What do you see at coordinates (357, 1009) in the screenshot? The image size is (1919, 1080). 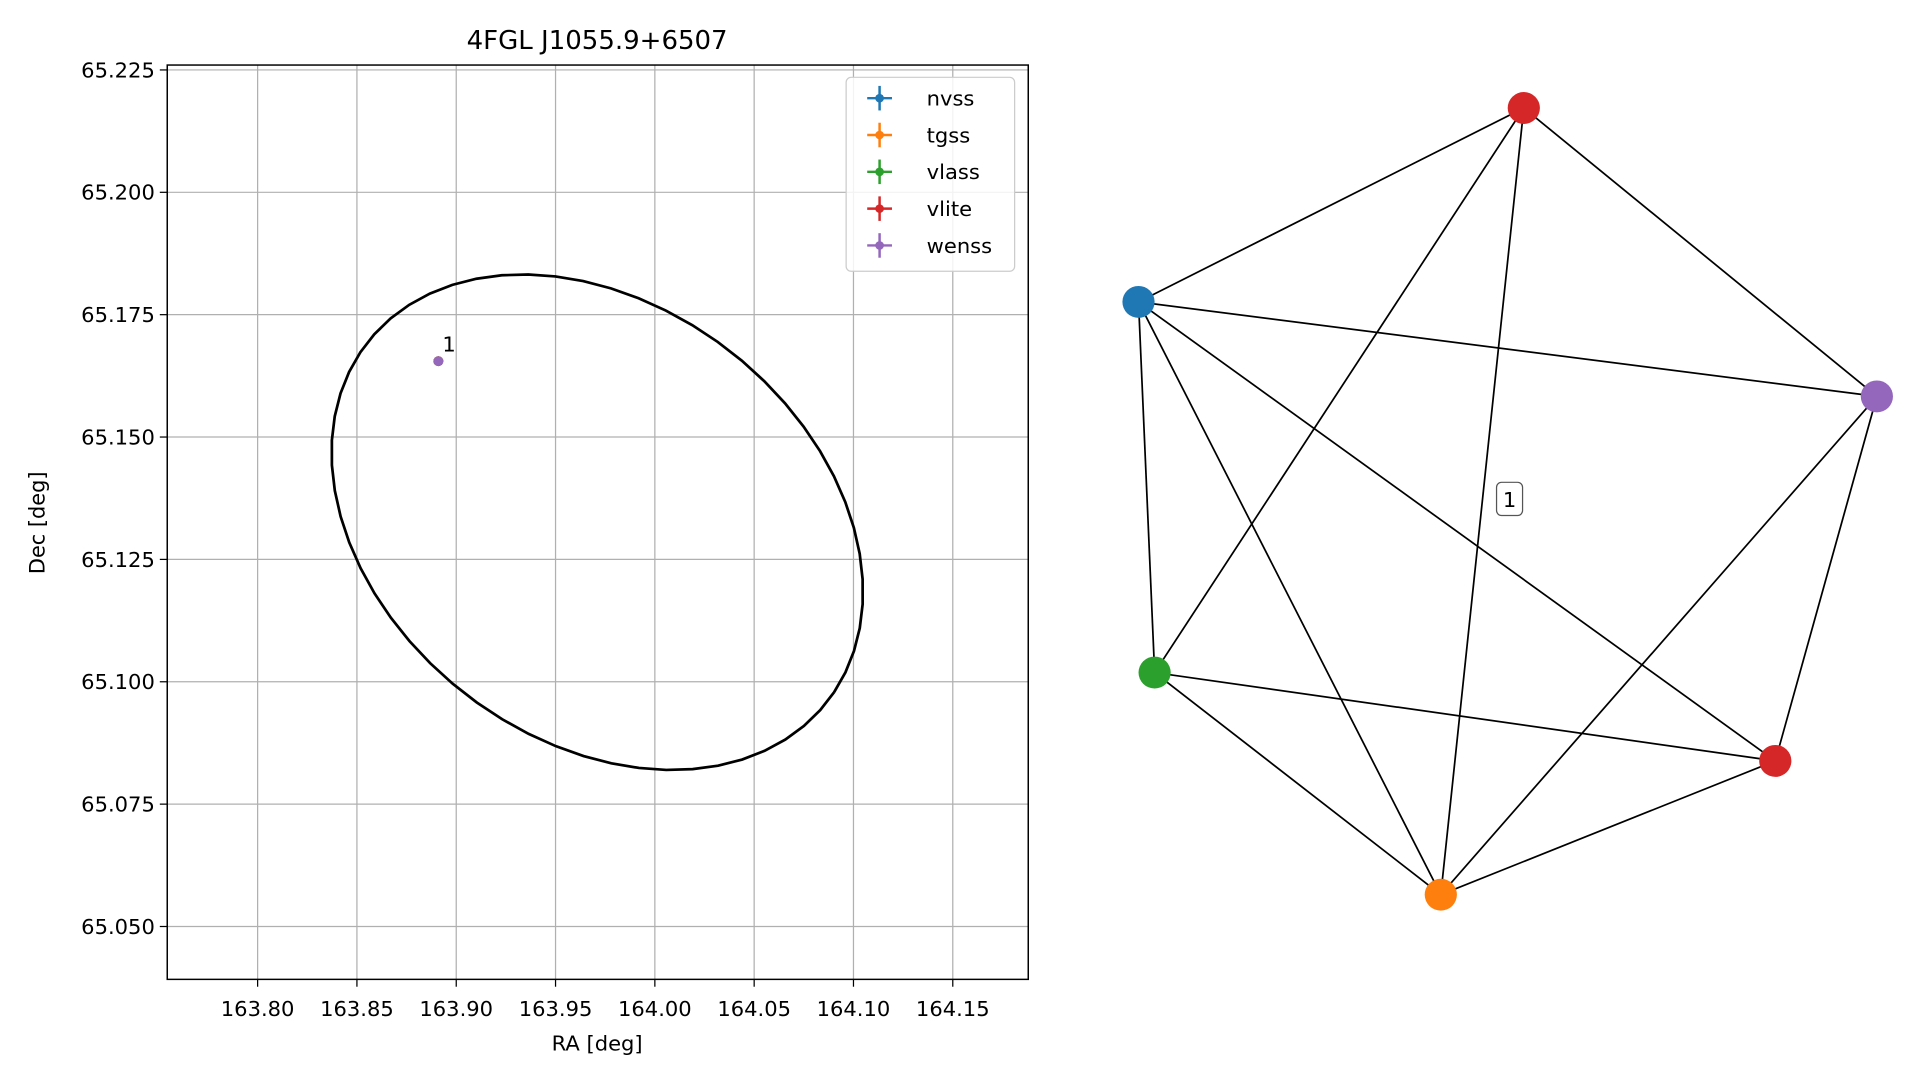 I see `x-tick-label: 163.85` at bounding box center [357, 1009].